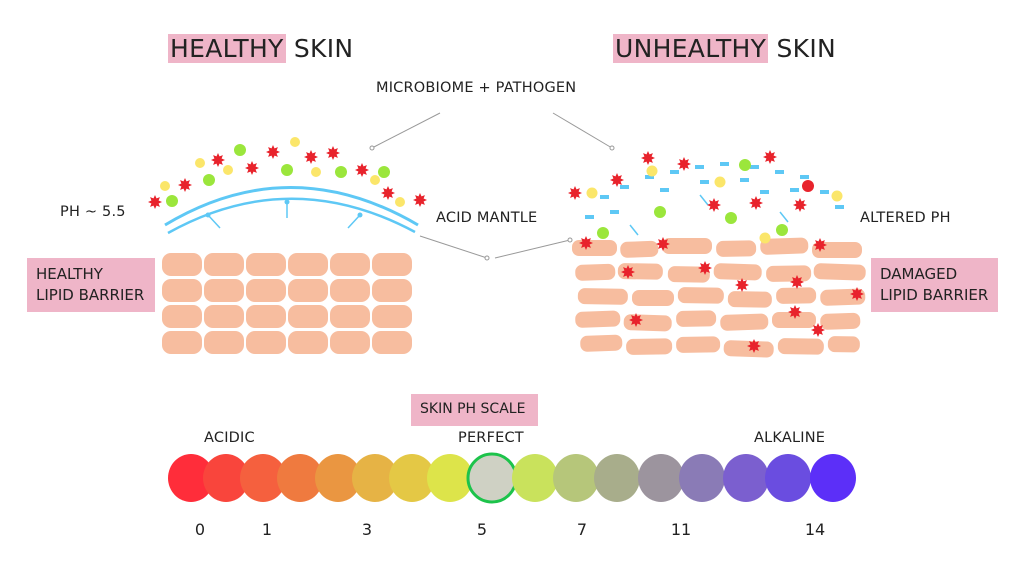 Image resolution: width=1024 pixels, height=576 pixels. I want to click on ph-number: 14, so click(815, 529).